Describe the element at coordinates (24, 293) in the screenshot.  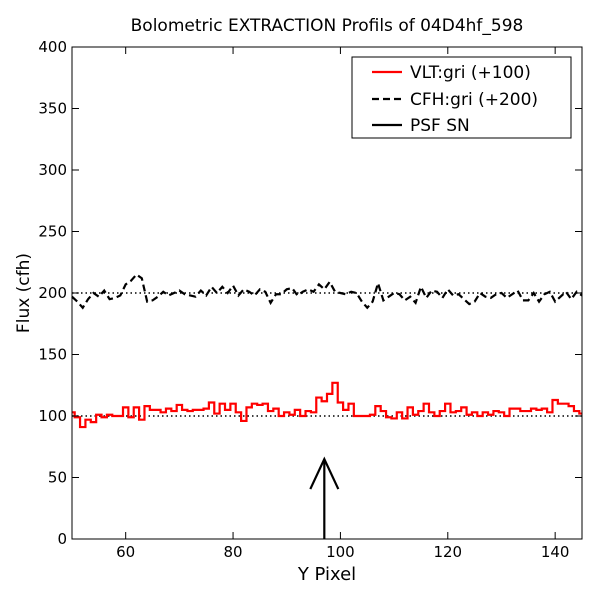
I see `y-axis-label: Flux (cfh)` at that location.